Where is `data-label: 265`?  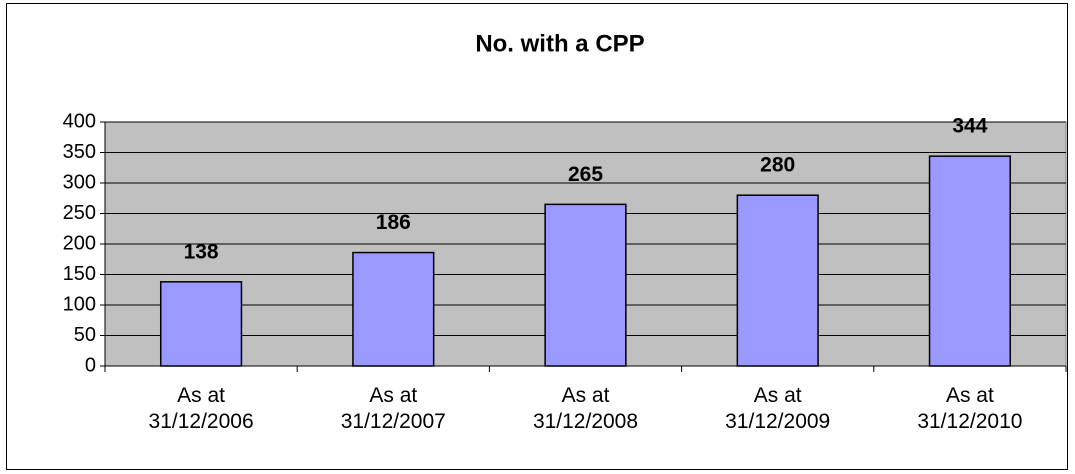 data-label: 265 is located at coordinates (585, 174).